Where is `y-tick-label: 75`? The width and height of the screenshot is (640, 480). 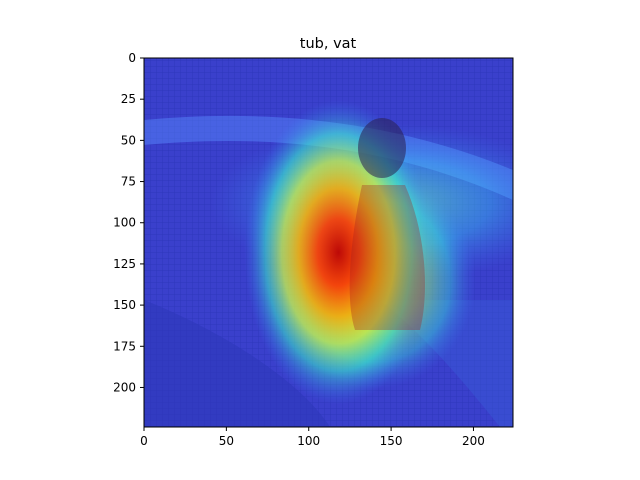
y-tick-label: 75 is located at coordinates (128, 182).